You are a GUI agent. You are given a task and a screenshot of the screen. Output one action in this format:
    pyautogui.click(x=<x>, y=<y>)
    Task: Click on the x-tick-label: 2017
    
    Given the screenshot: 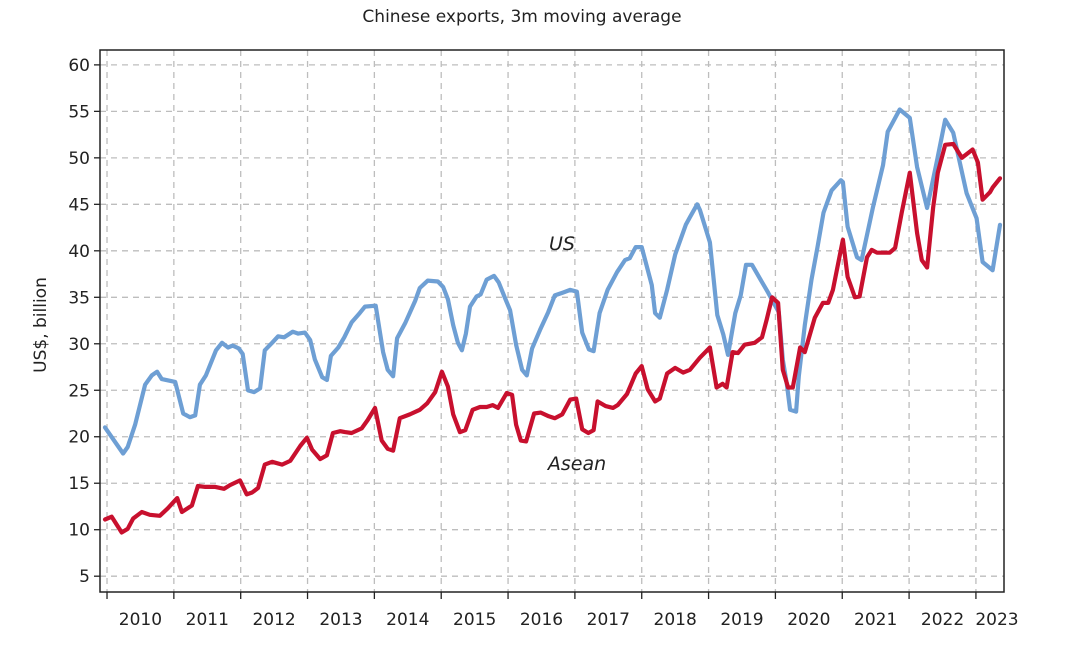 What is the action you would take?
    pyautogui.click(x=608, y=620)
    